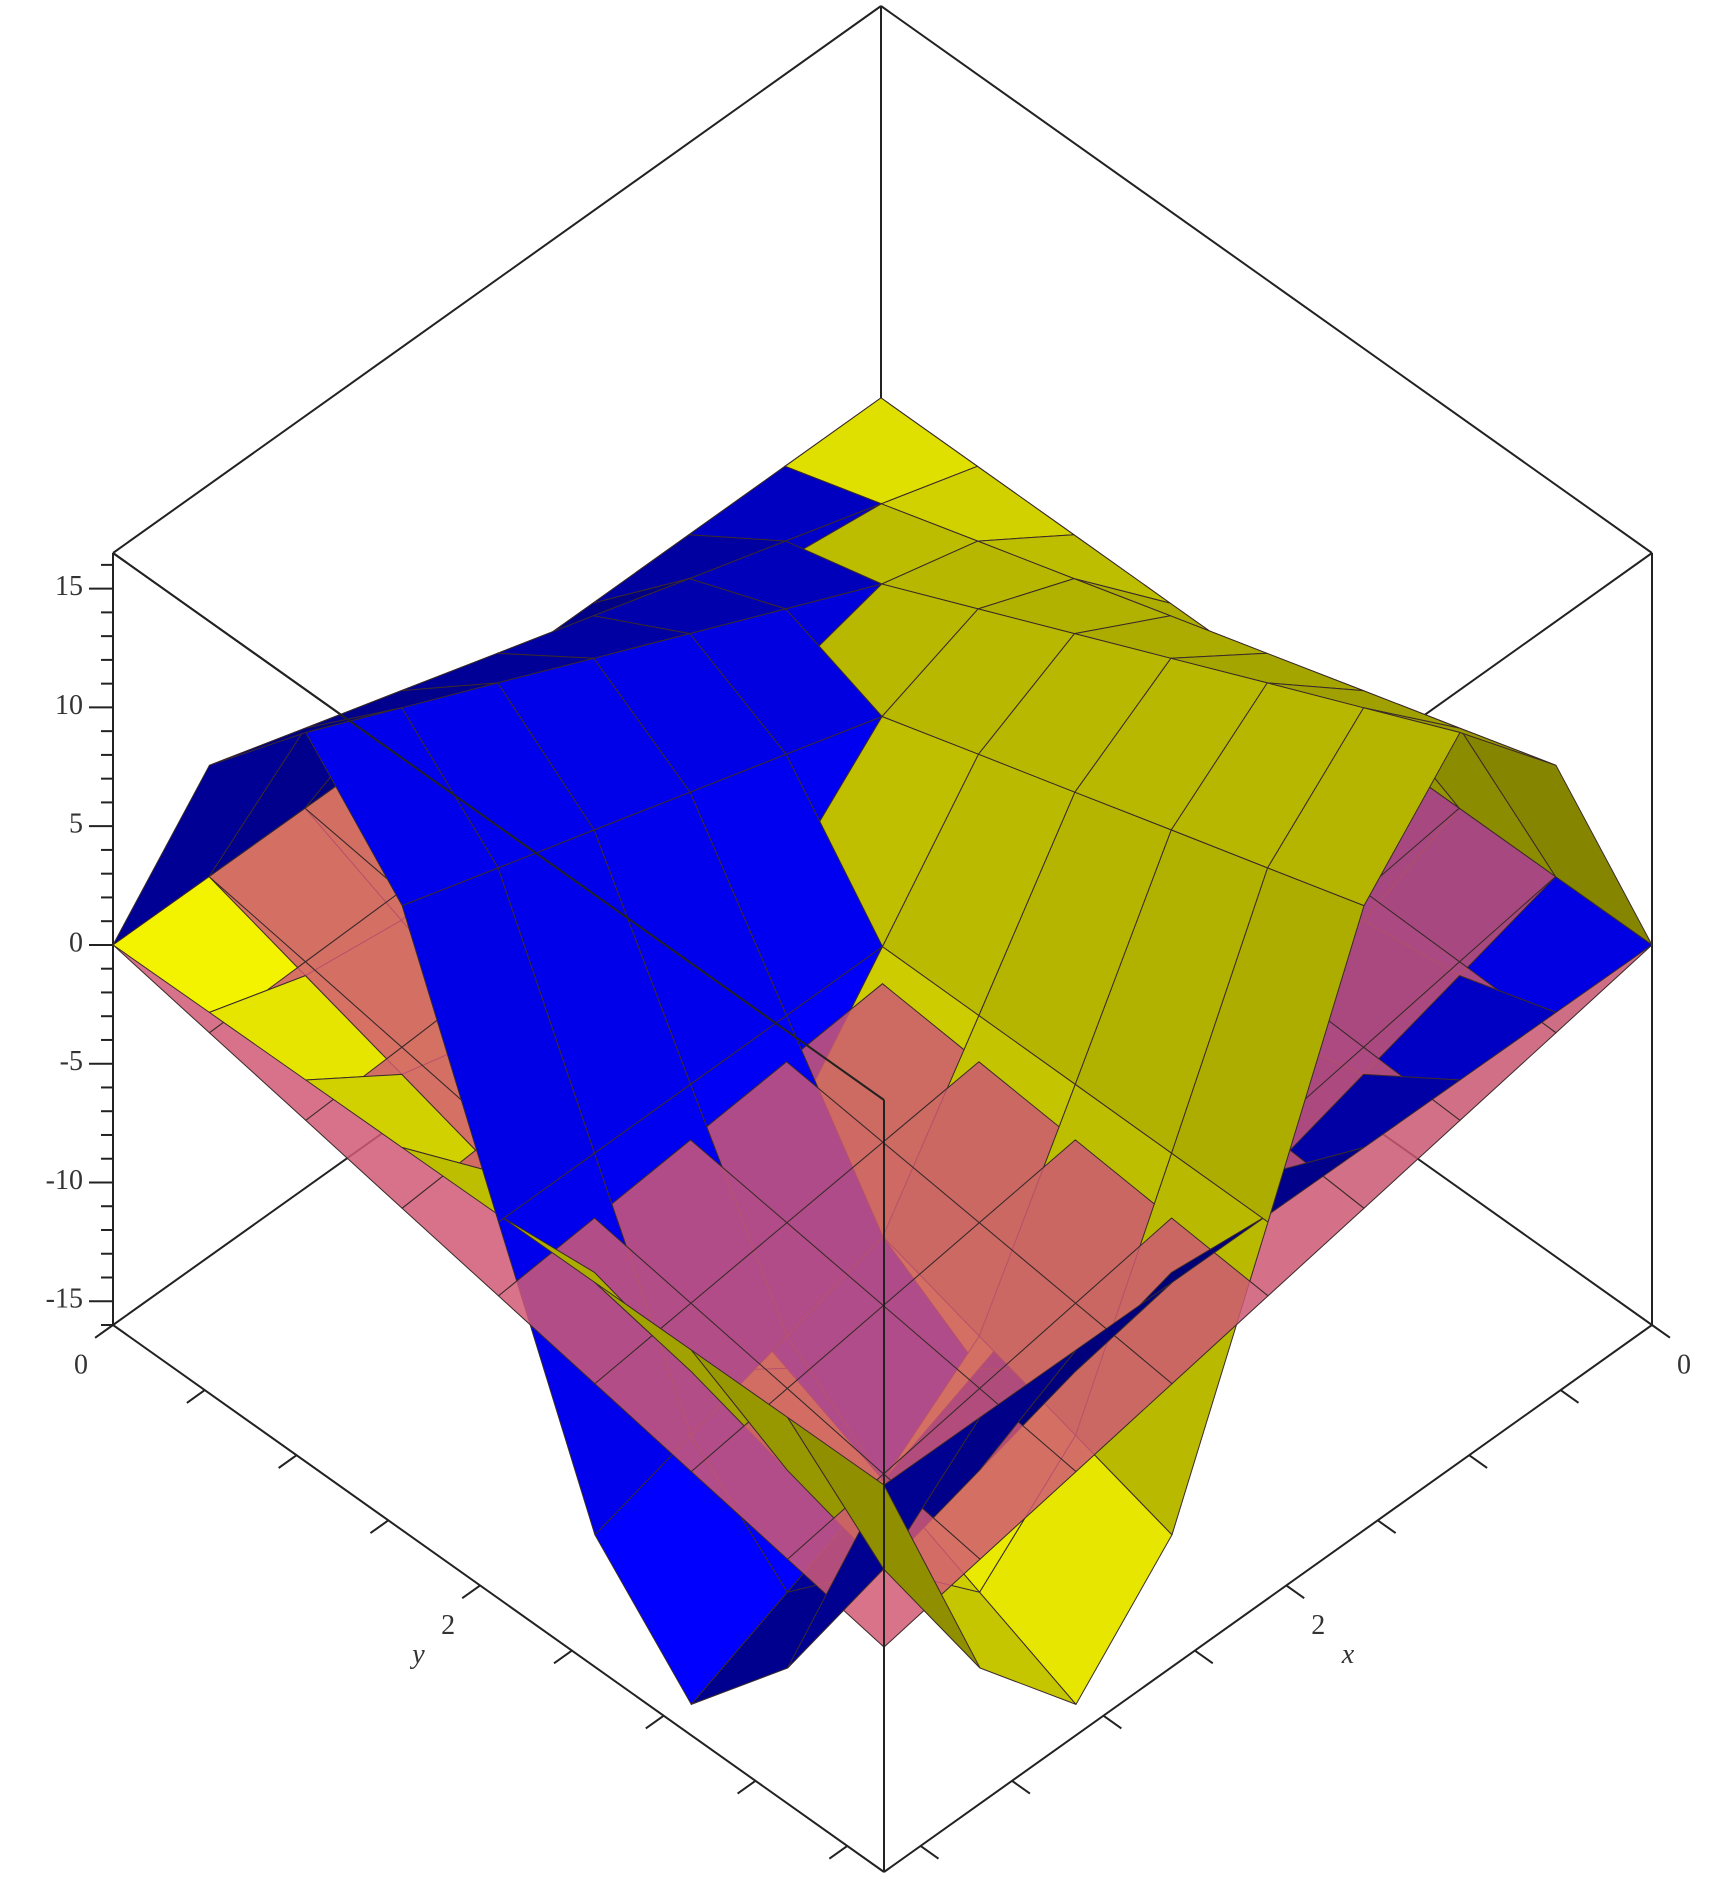 This screenshot has height=1904, width=1719. Describe the element at coordinates (64, 1180) in the screenshot. I see `z-tick-label: -10` at that location.